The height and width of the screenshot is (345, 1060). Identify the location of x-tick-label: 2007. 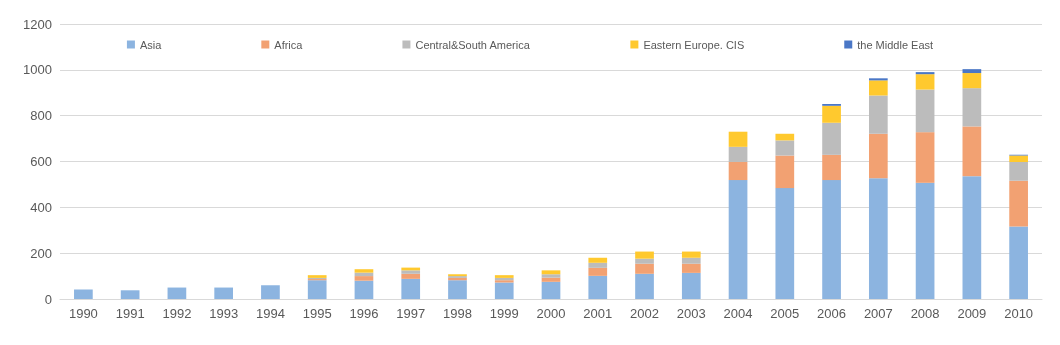
(878, 313).